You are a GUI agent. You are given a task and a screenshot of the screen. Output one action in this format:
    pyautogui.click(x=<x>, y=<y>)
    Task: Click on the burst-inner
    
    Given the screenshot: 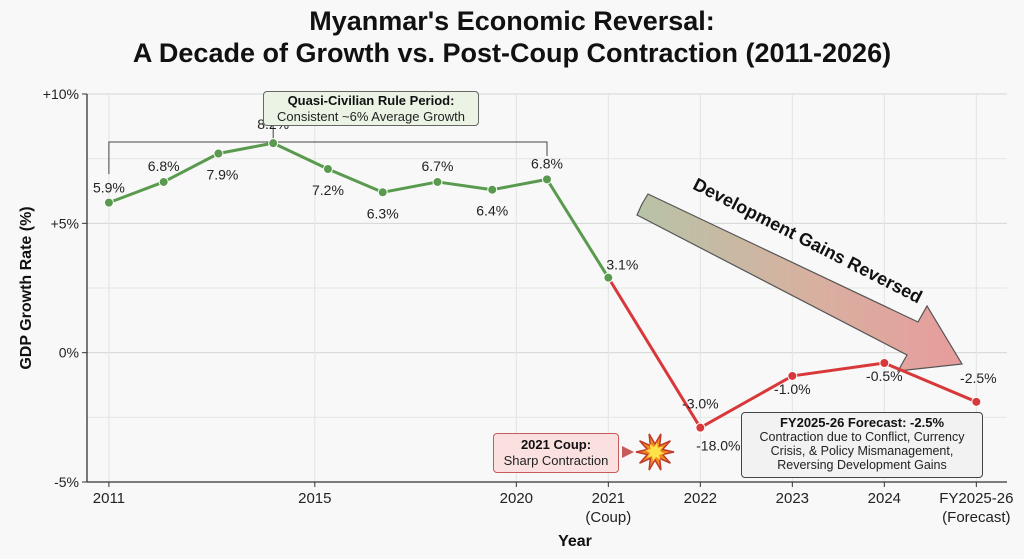 What is the action you would take?
    pyautogui.click(x=655, y=452)
    